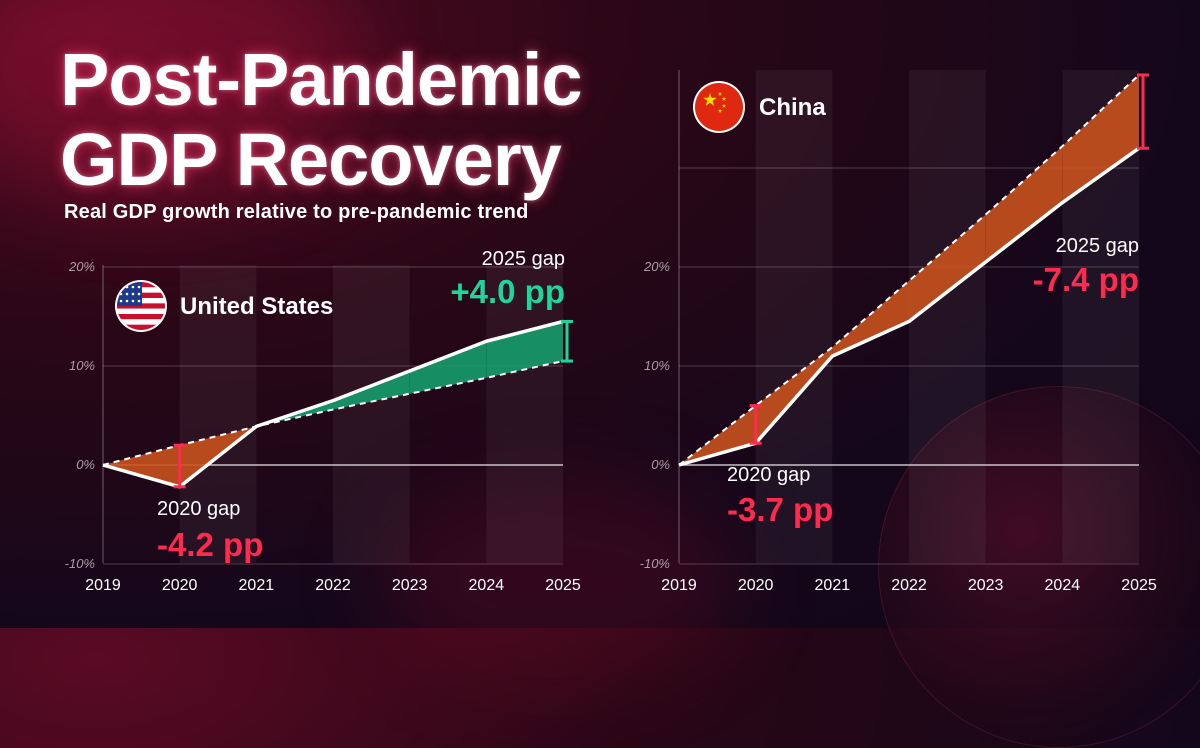  What do you see at coordinates (792, 107) in the screenshot?
I see `country-label: China` at bounding box center [792, 107].